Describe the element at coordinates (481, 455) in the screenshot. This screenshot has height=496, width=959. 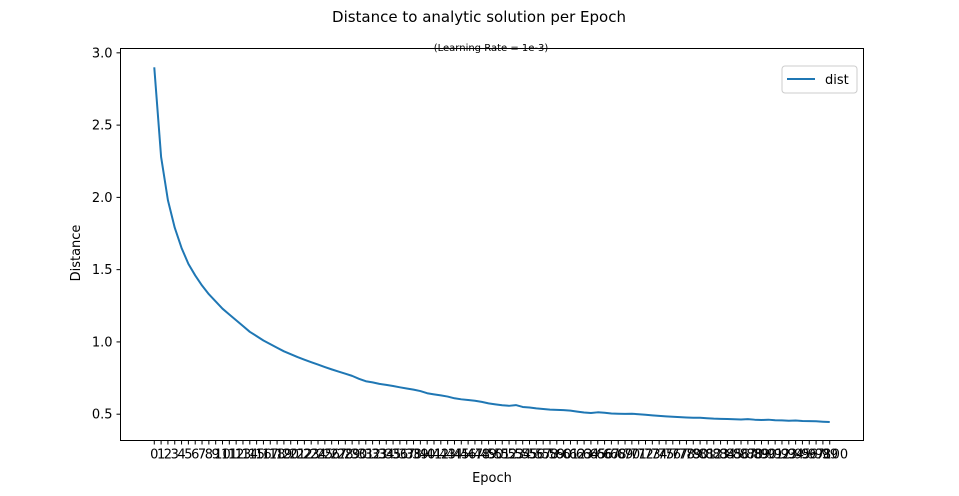
I see `x-tick-label: 48` at that location.